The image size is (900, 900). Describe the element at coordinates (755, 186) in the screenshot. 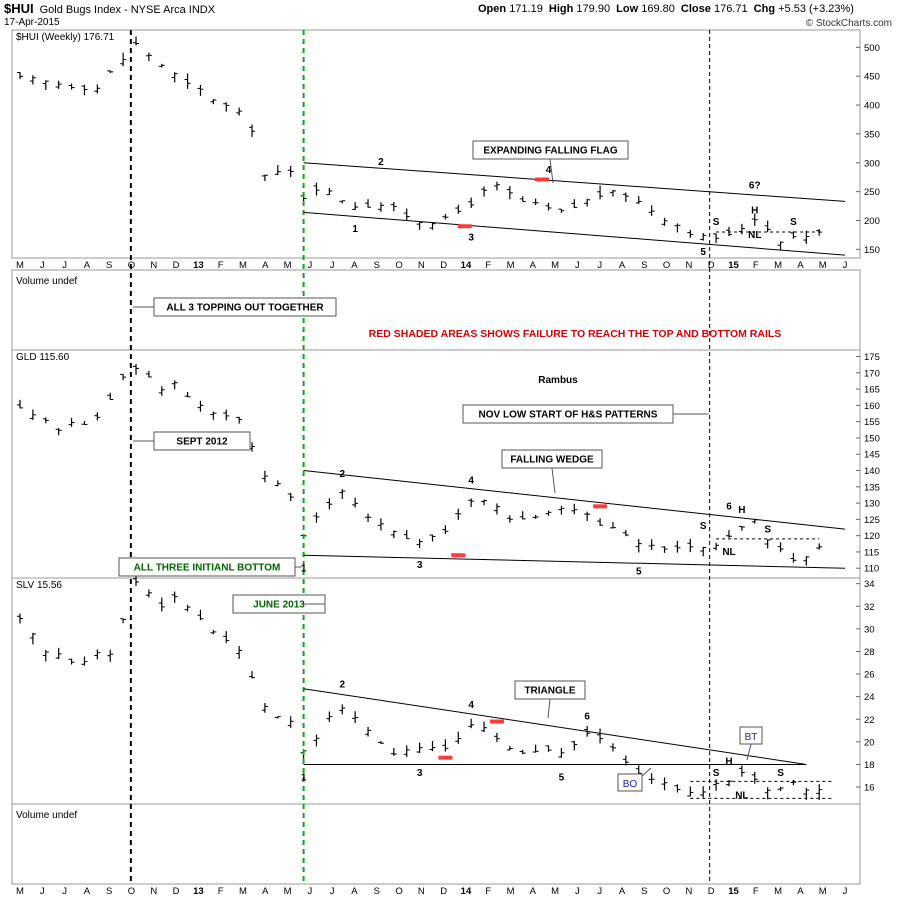

I see `pattern-label: 6?` at that location.